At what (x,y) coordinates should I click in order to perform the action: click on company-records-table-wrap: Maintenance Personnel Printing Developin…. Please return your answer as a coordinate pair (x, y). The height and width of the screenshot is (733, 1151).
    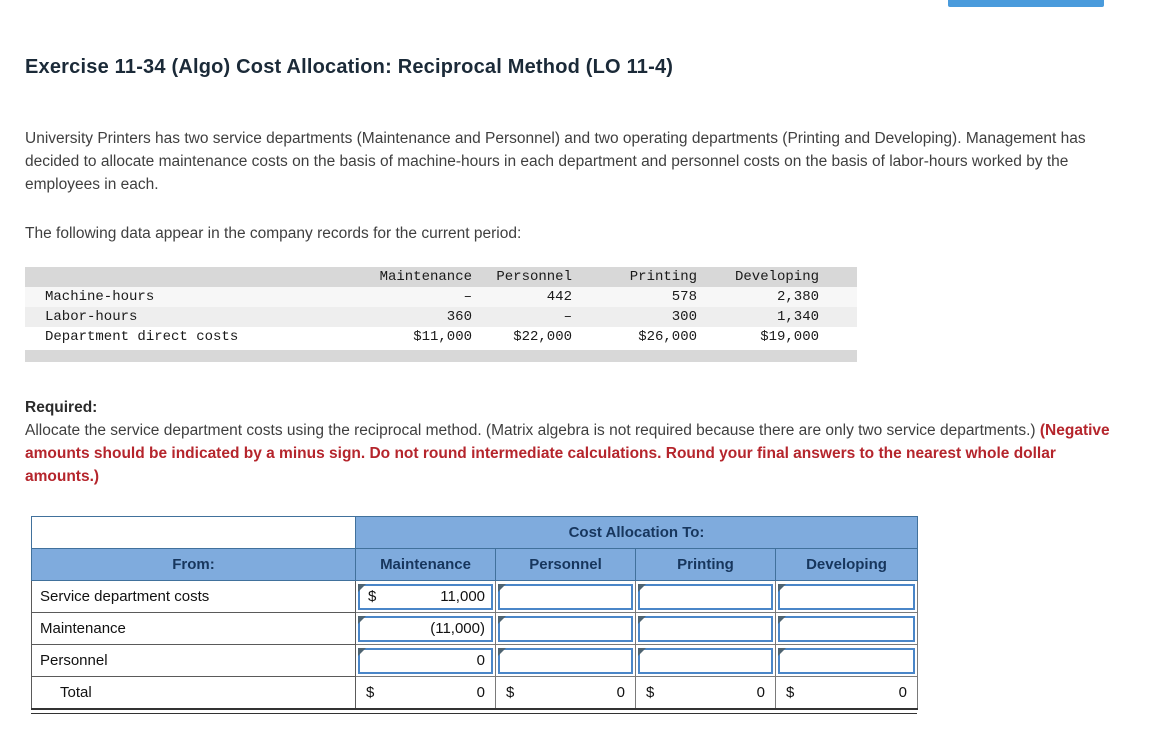
    Looking at the image, I should click on (441, 314).